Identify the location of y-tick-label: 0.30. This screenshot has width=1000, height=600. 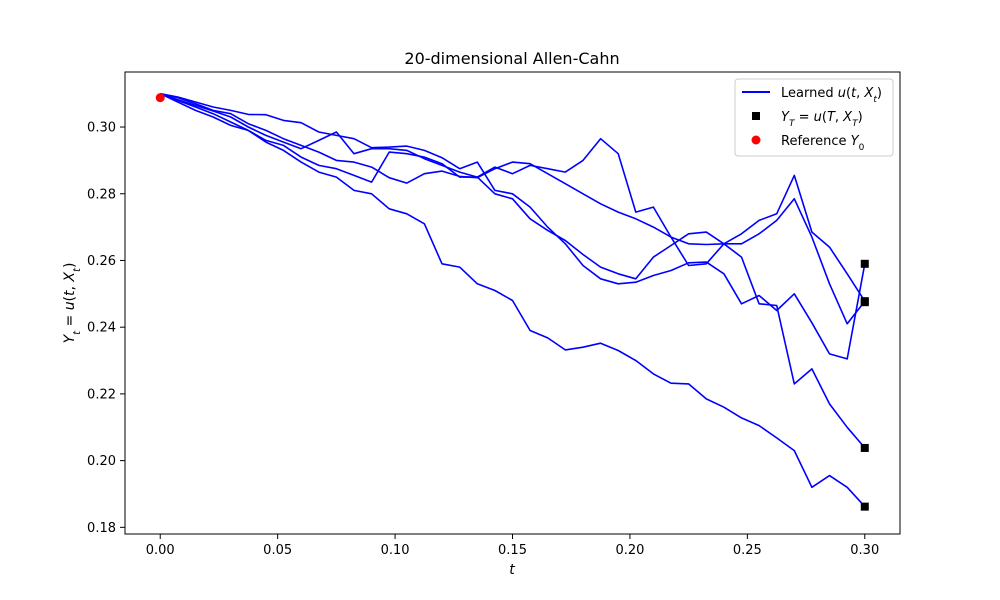
(101, 128).